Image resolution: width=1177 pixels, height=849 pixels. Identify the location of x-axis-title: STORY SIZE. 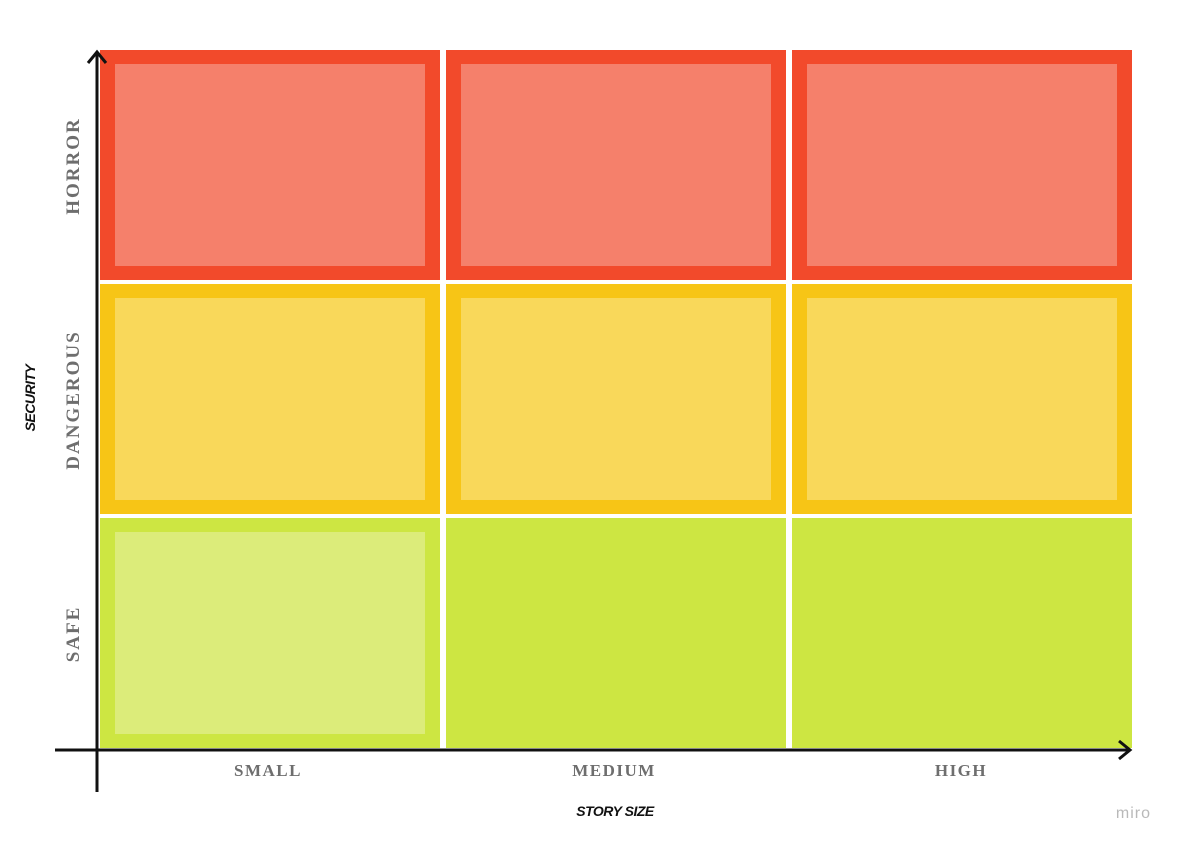
(615, 811).